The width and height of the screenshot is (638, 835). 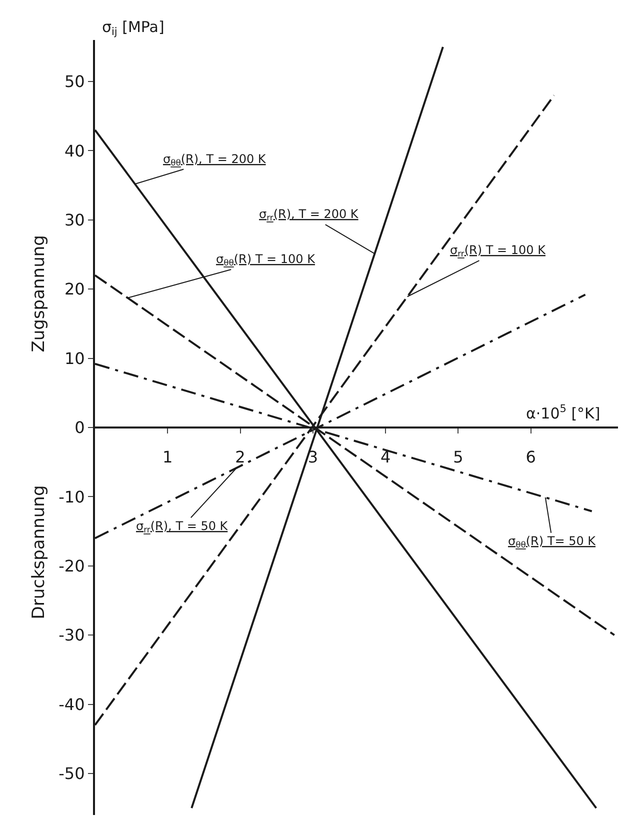 I want to click on y-tick-label: -20, so click(x=71, y=566).